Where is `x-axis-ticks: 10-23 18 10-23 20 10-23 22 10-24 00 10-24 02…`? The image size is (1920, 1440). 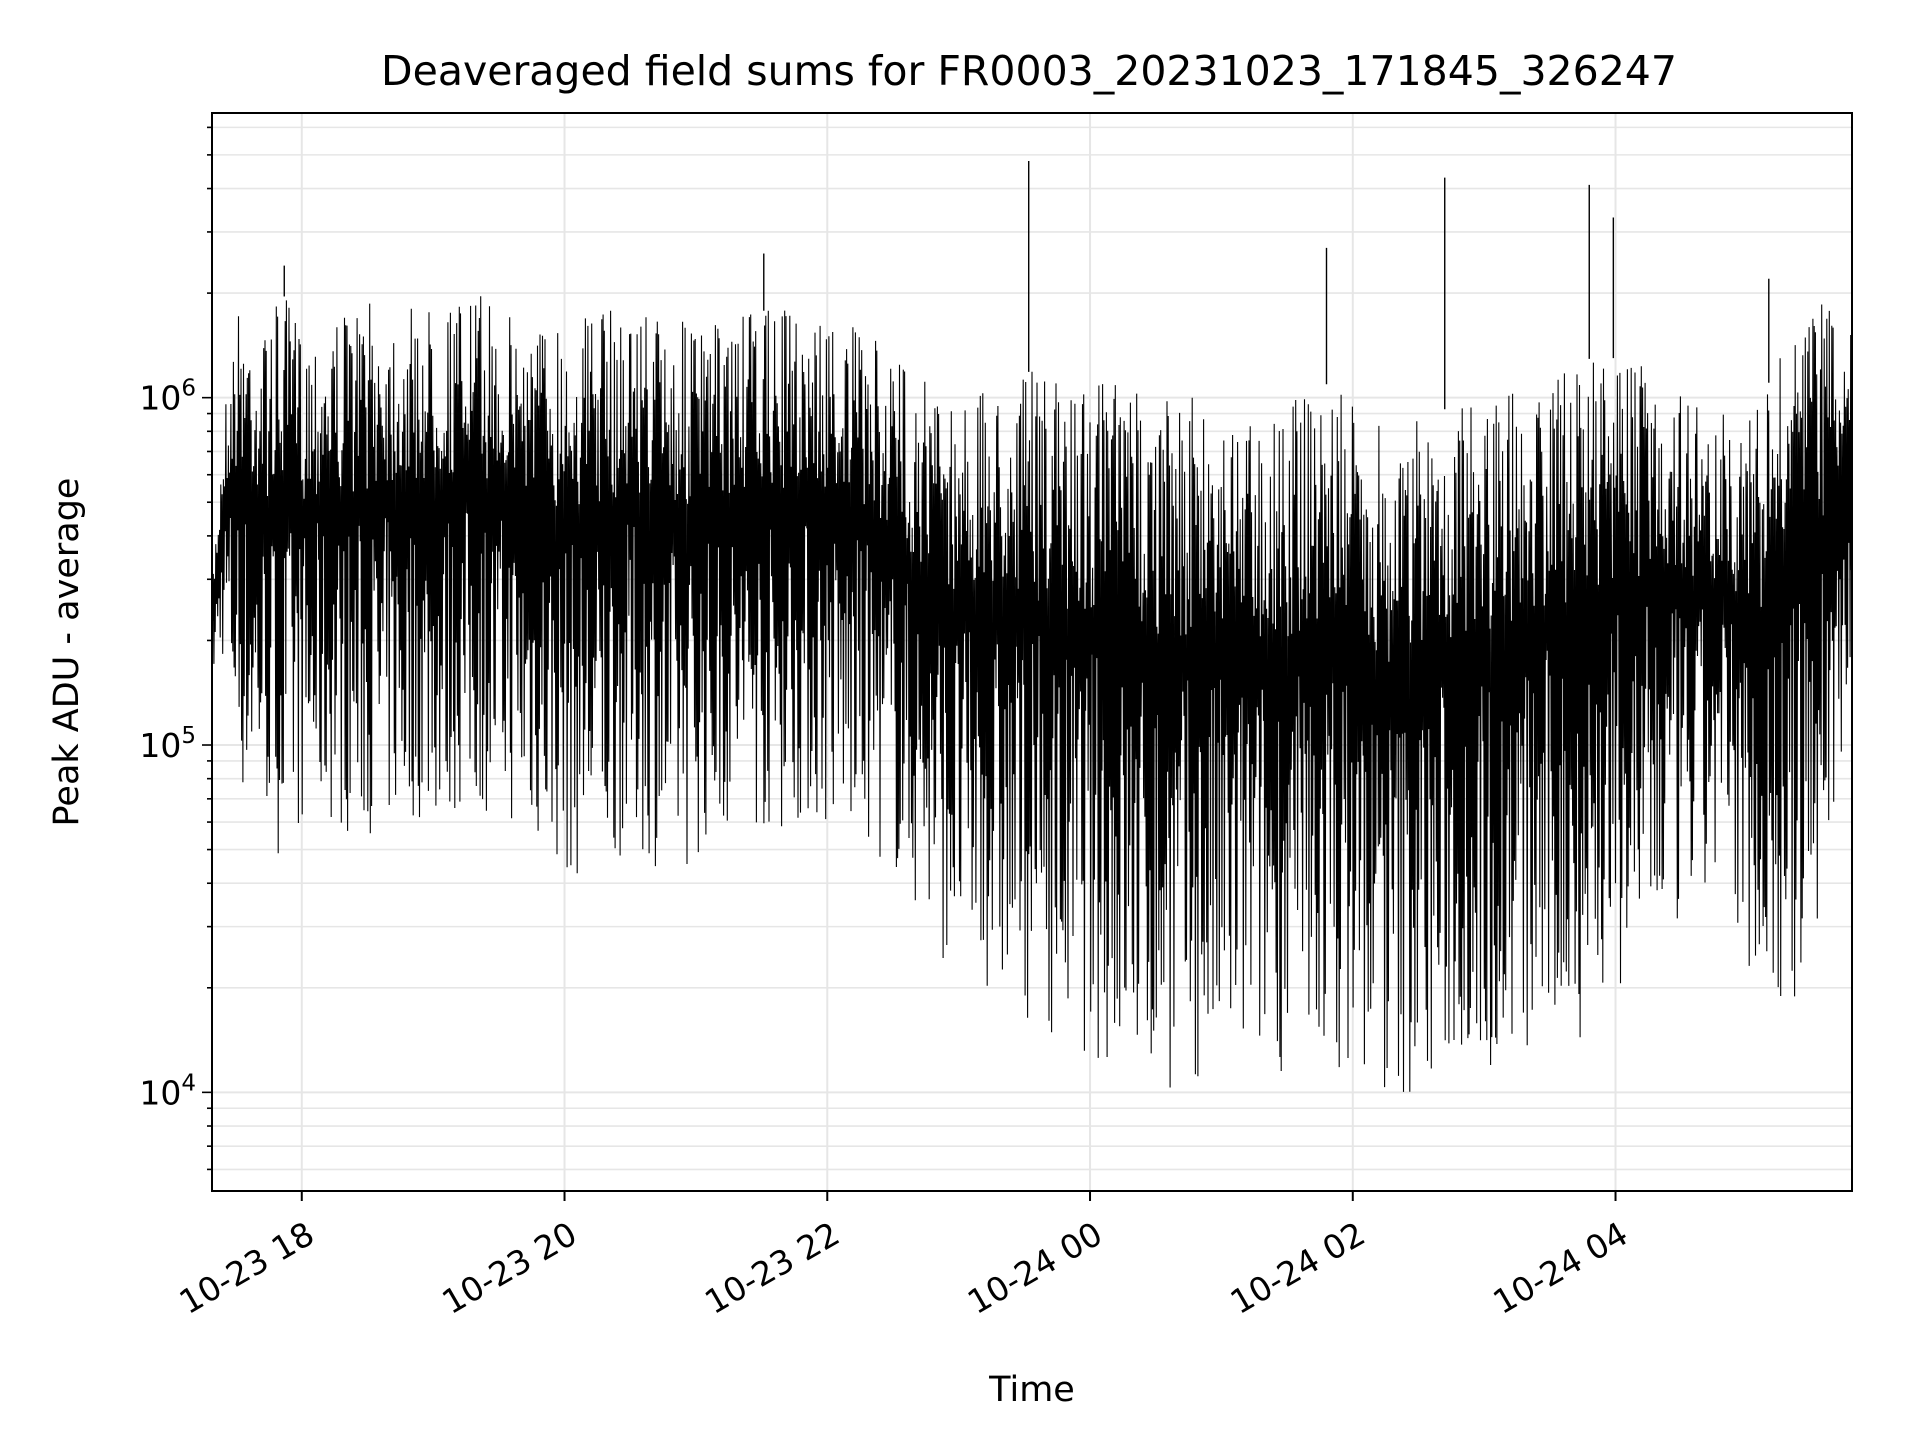
x-axis-ticks: 10-23 18 10-23 20 10-23 22 10-24 00 10-24 02… is located at coordinates (903, 1256).